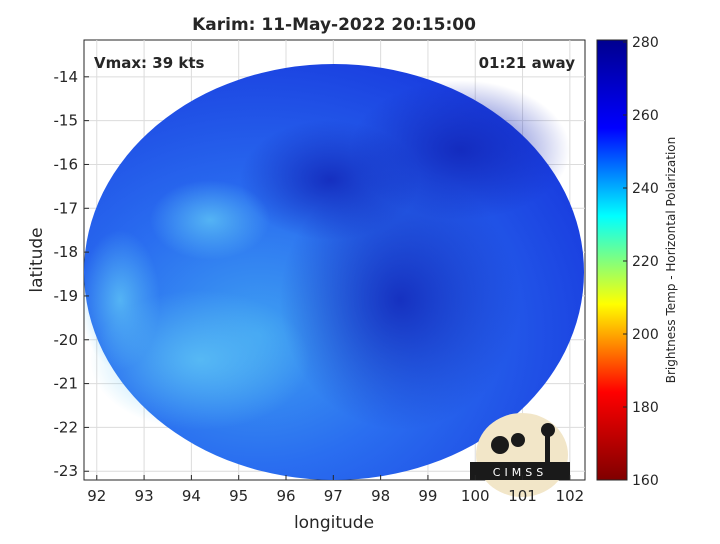 This screenshot has width=720, height=544. I want to click on y-tick-label: -18, so click(66, 252).